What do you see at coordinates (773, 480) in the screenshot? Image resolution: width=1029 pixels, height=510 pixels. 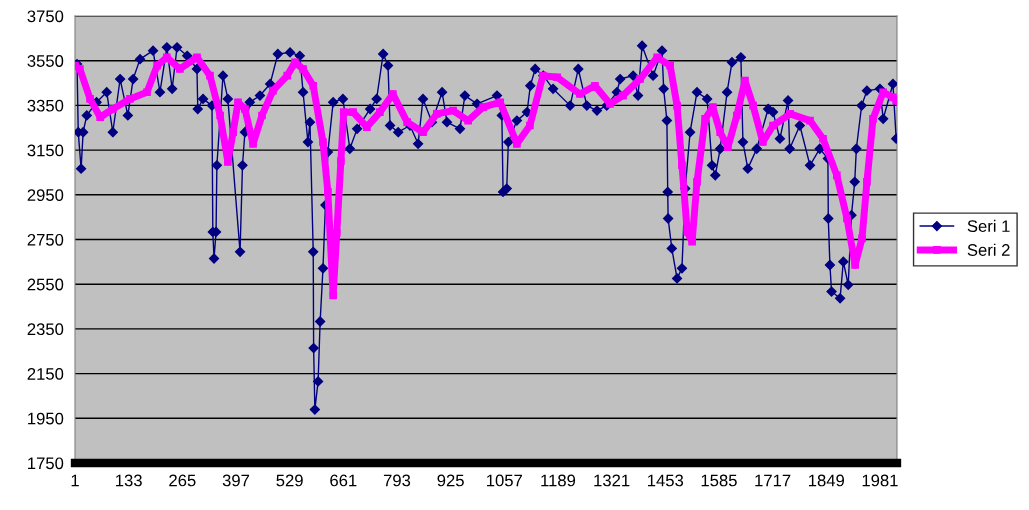 I see `x-tick-label: 1717` at bounding box center [773, 480].